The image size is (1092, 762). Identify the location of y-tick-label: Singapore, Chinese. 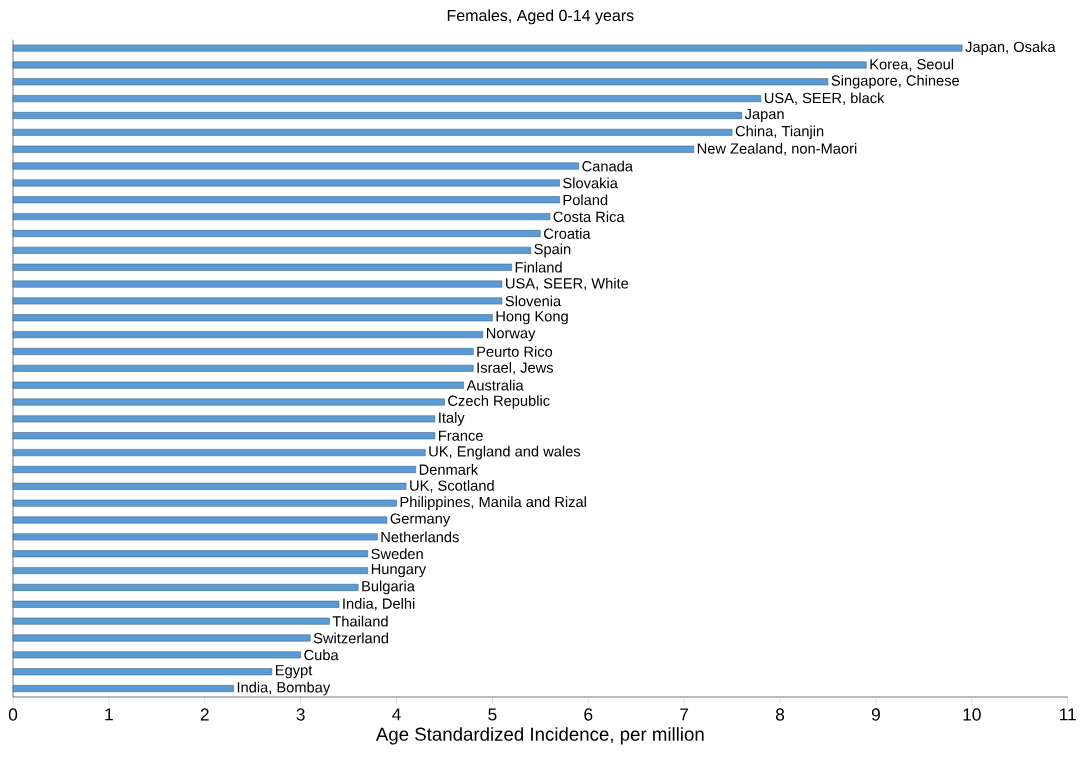
(895, 81).